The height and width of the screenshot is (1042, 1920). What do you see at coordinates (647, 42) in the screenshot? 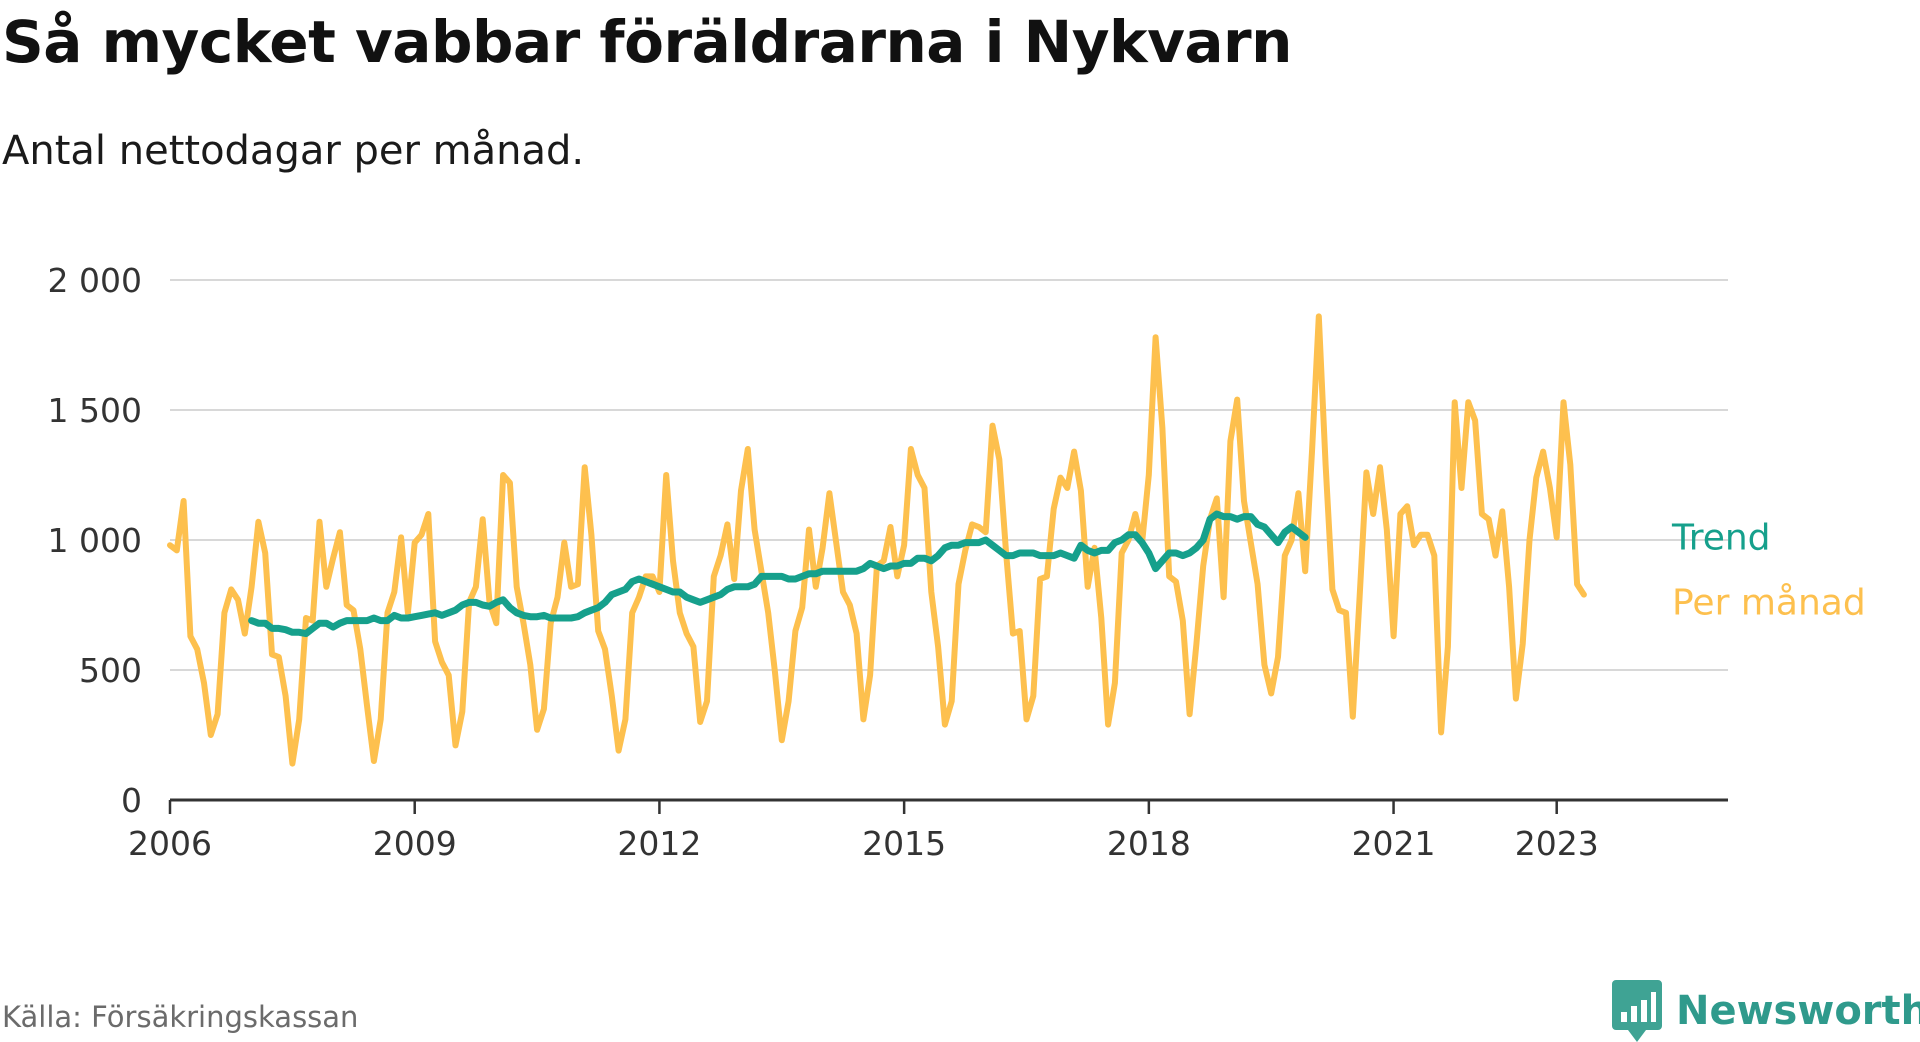
I see `chart-title: Så mycket vabbar föräldrarna i Nykvarn` at bounding box center [647, 42].